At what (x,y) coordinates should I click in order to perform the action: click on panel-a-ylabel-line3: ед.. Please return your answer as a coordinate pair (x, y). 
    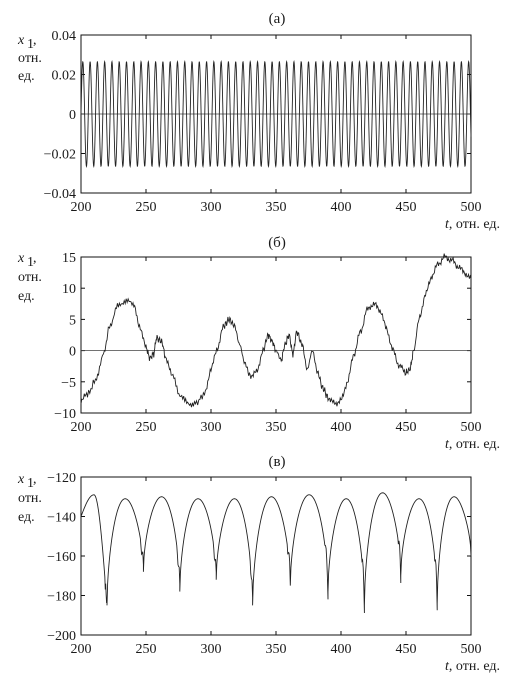
    Looking at the image, I should click on (26, 76).